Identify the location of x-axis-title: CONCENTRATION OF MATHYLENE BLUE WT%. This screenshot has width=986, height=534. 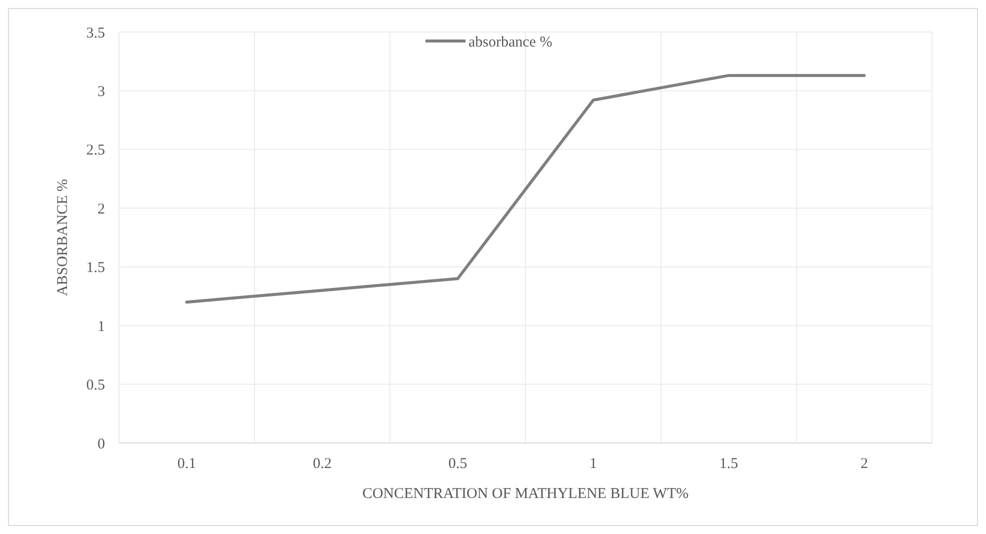
(525, 494).